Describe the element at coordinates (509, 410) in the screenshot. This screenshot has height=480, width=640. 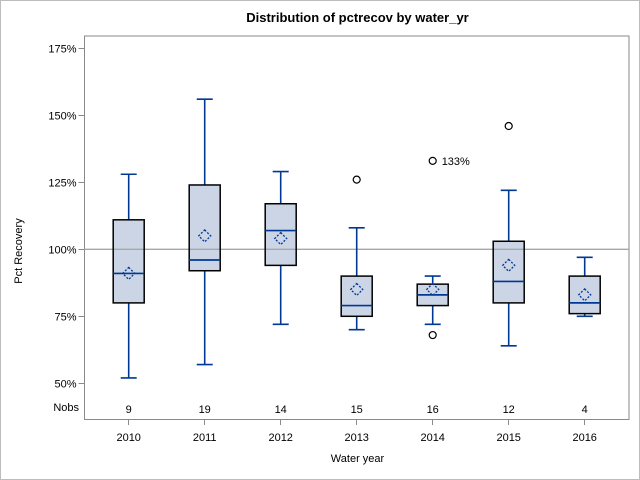
I see `nobs-value-2015: 12` at that location.